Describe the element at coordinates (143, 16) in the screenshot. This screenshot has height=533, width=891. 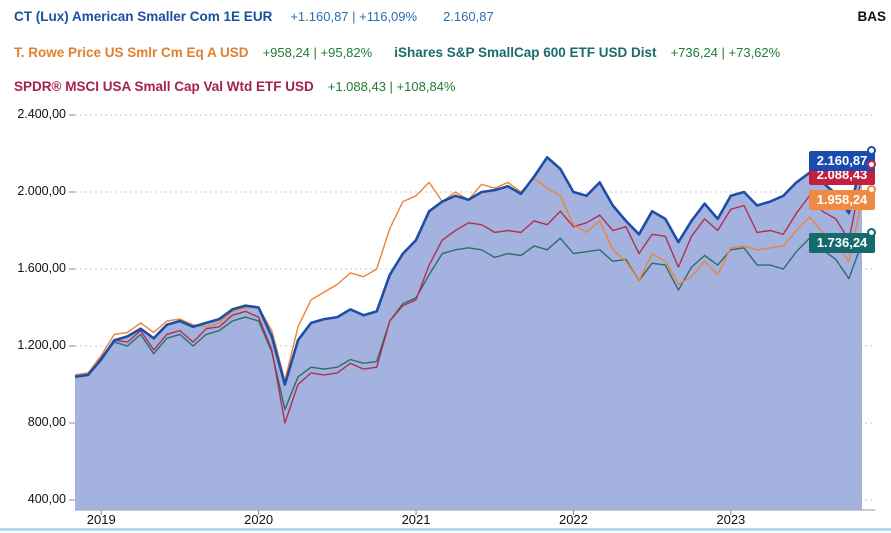
I see `fund-name-ct: CT (Lux) American Smaller Com 1E EUR` at that location.